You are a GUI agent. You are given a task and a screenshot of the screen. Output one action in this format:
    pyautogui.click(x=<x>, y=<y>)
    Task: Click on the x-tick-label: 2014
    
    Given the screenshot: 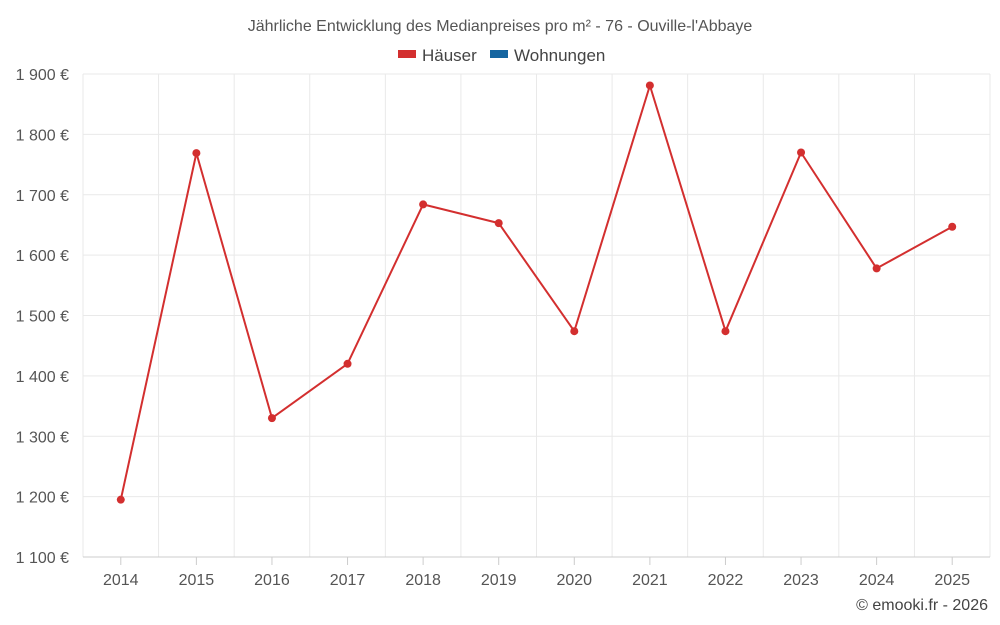 What is the action you would take?
    pyautogui.click(x=121, y=580)
    